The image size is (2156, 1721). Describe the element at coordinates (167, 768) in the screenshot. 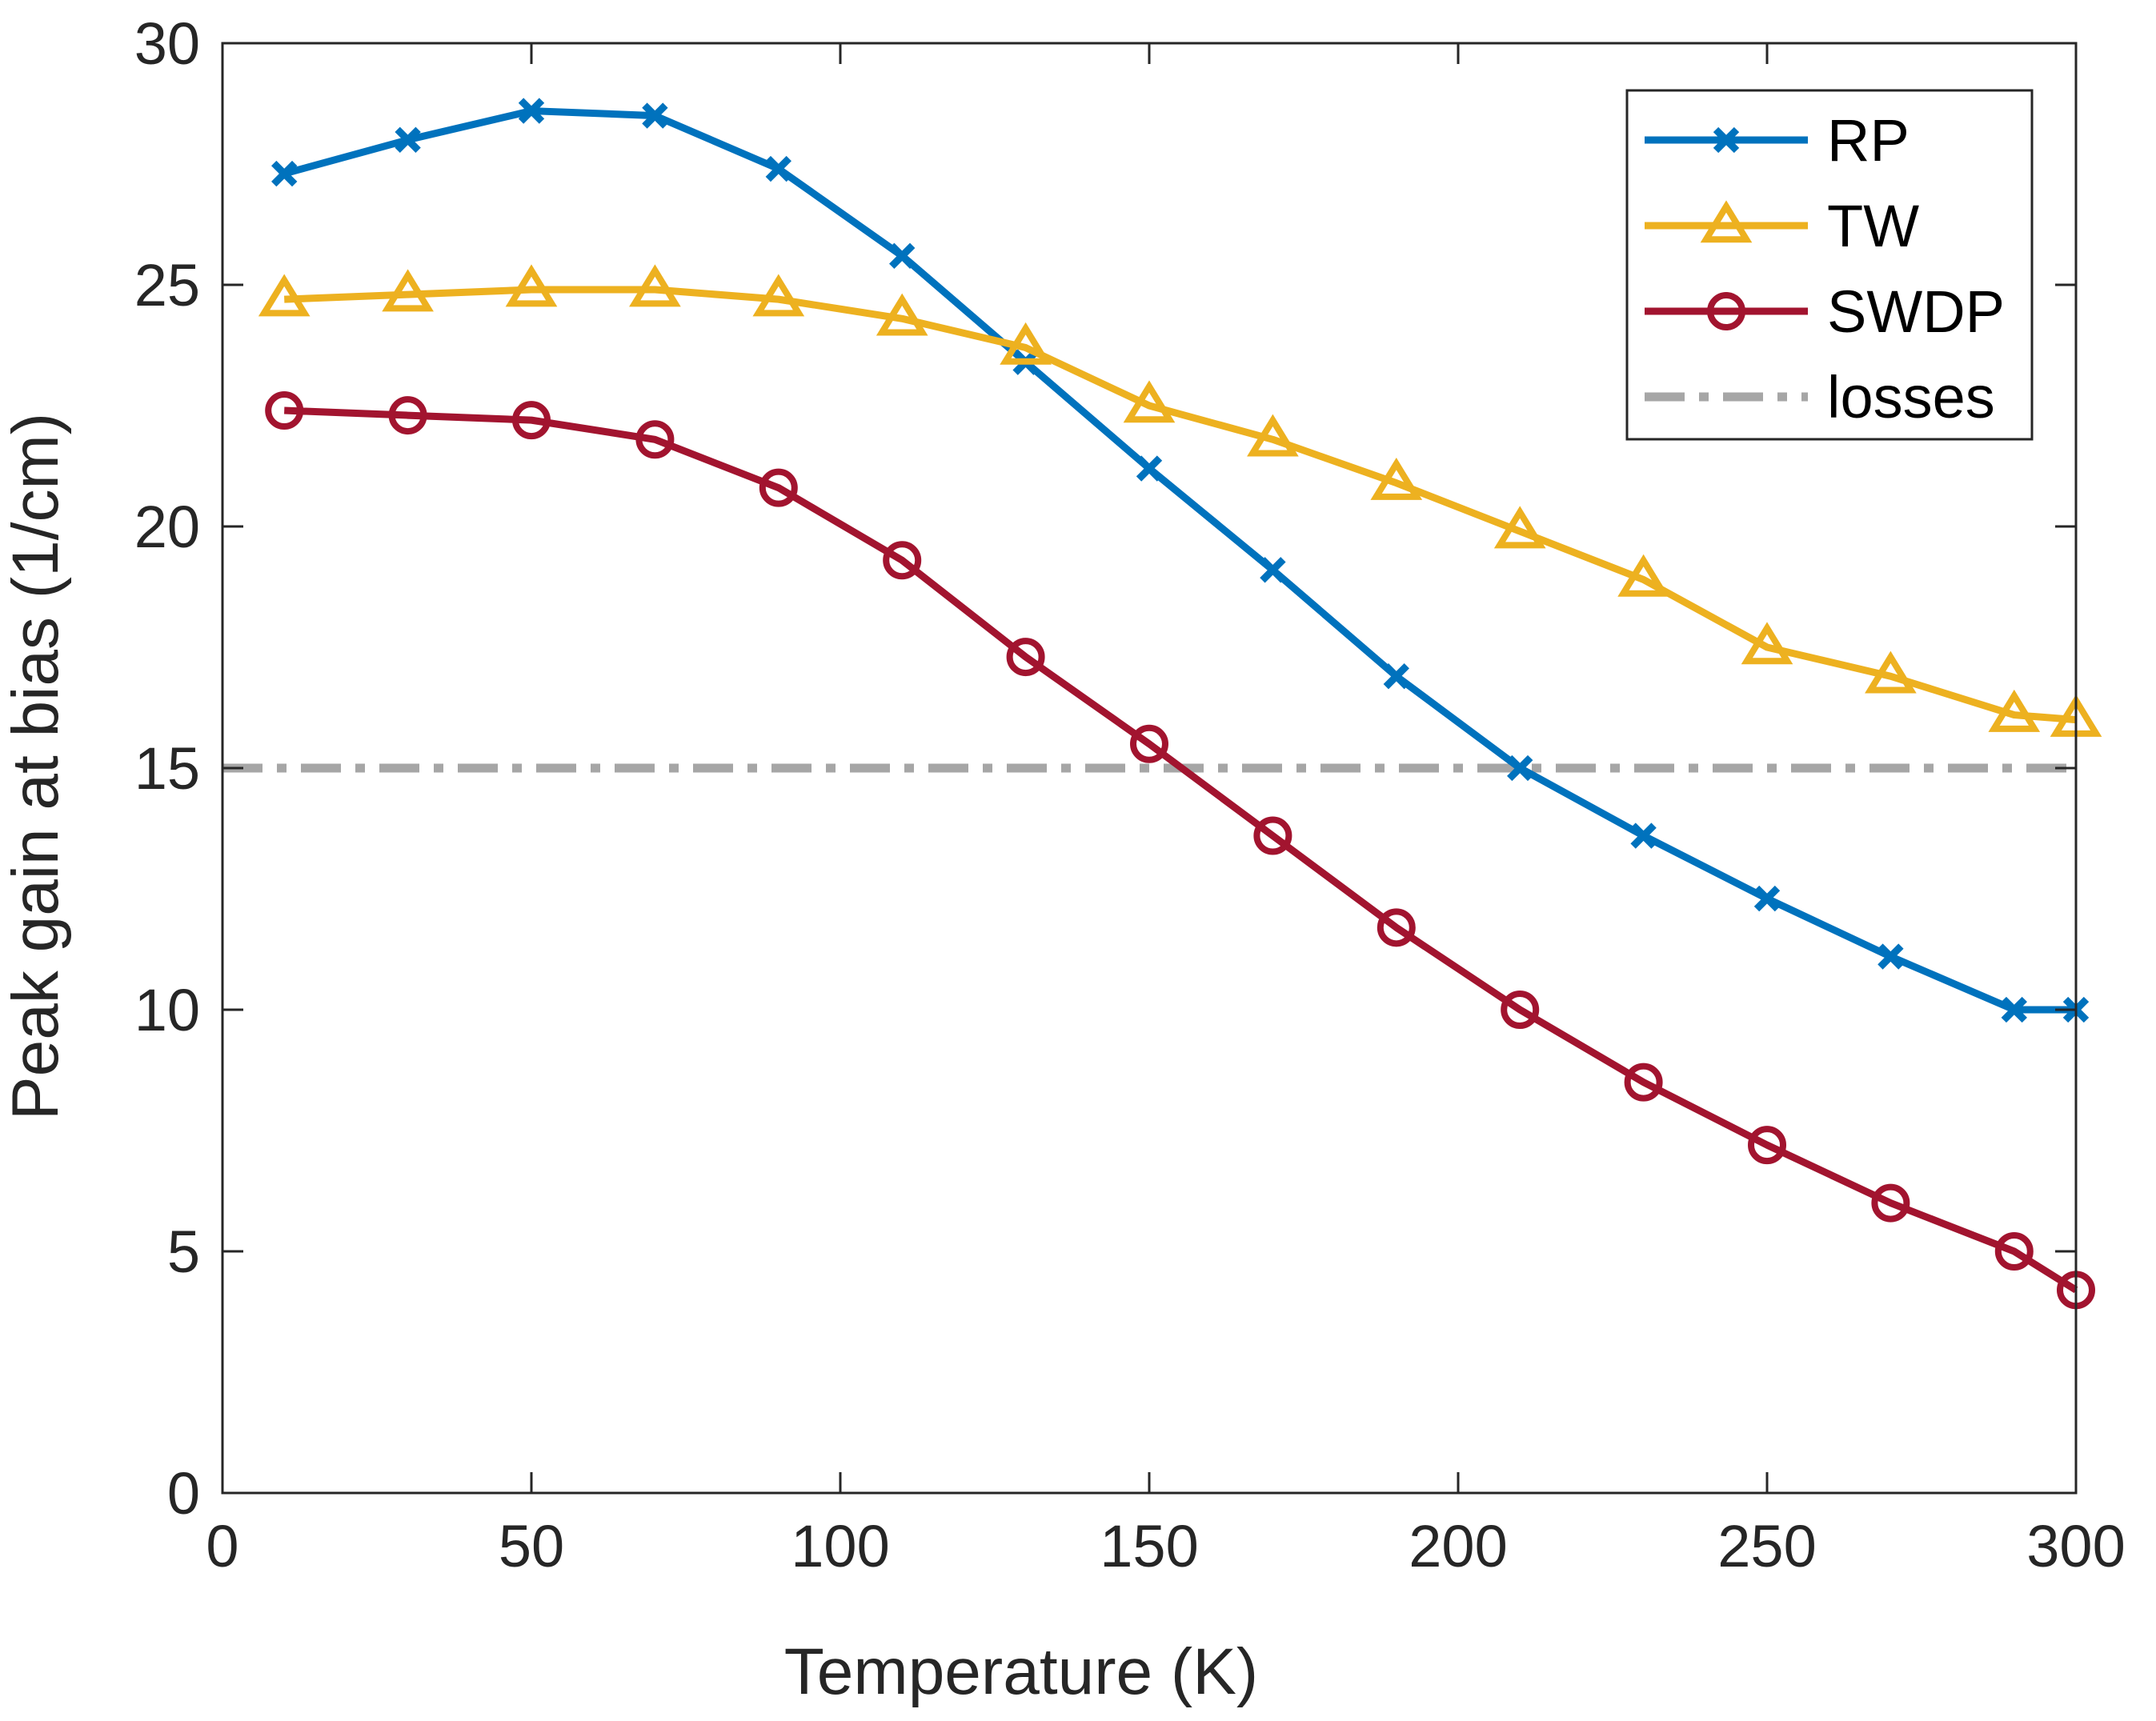

I see `y-tick-label-15: 15` at that location.